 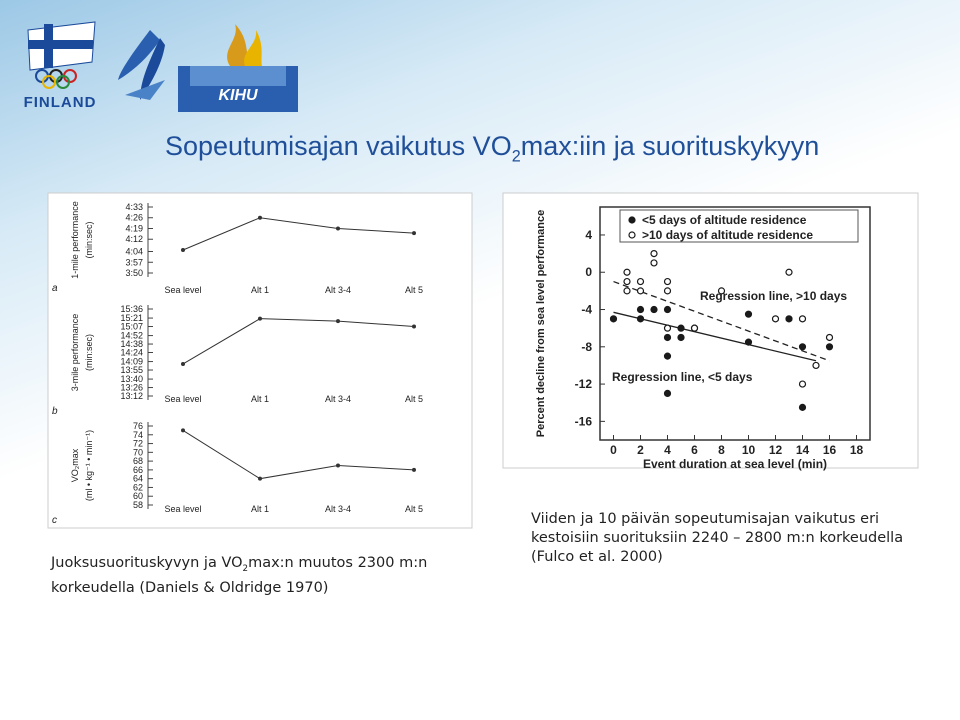 What do you see at coordinates (131, 353) in the screenshot?
I see `y-tick-label: 14:24` at bounding box center [131, 353].